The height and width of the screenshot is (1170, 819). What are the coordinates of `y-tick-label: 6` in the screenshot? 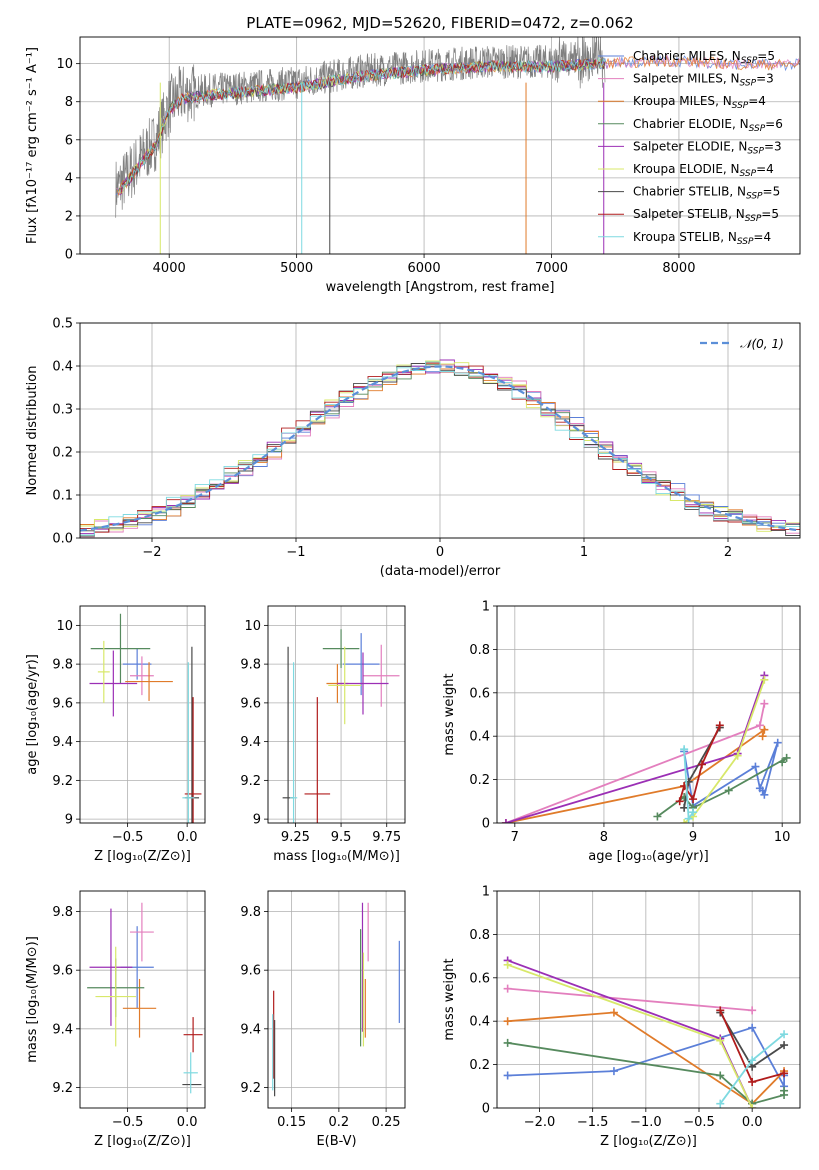 It's located at (69, 140).